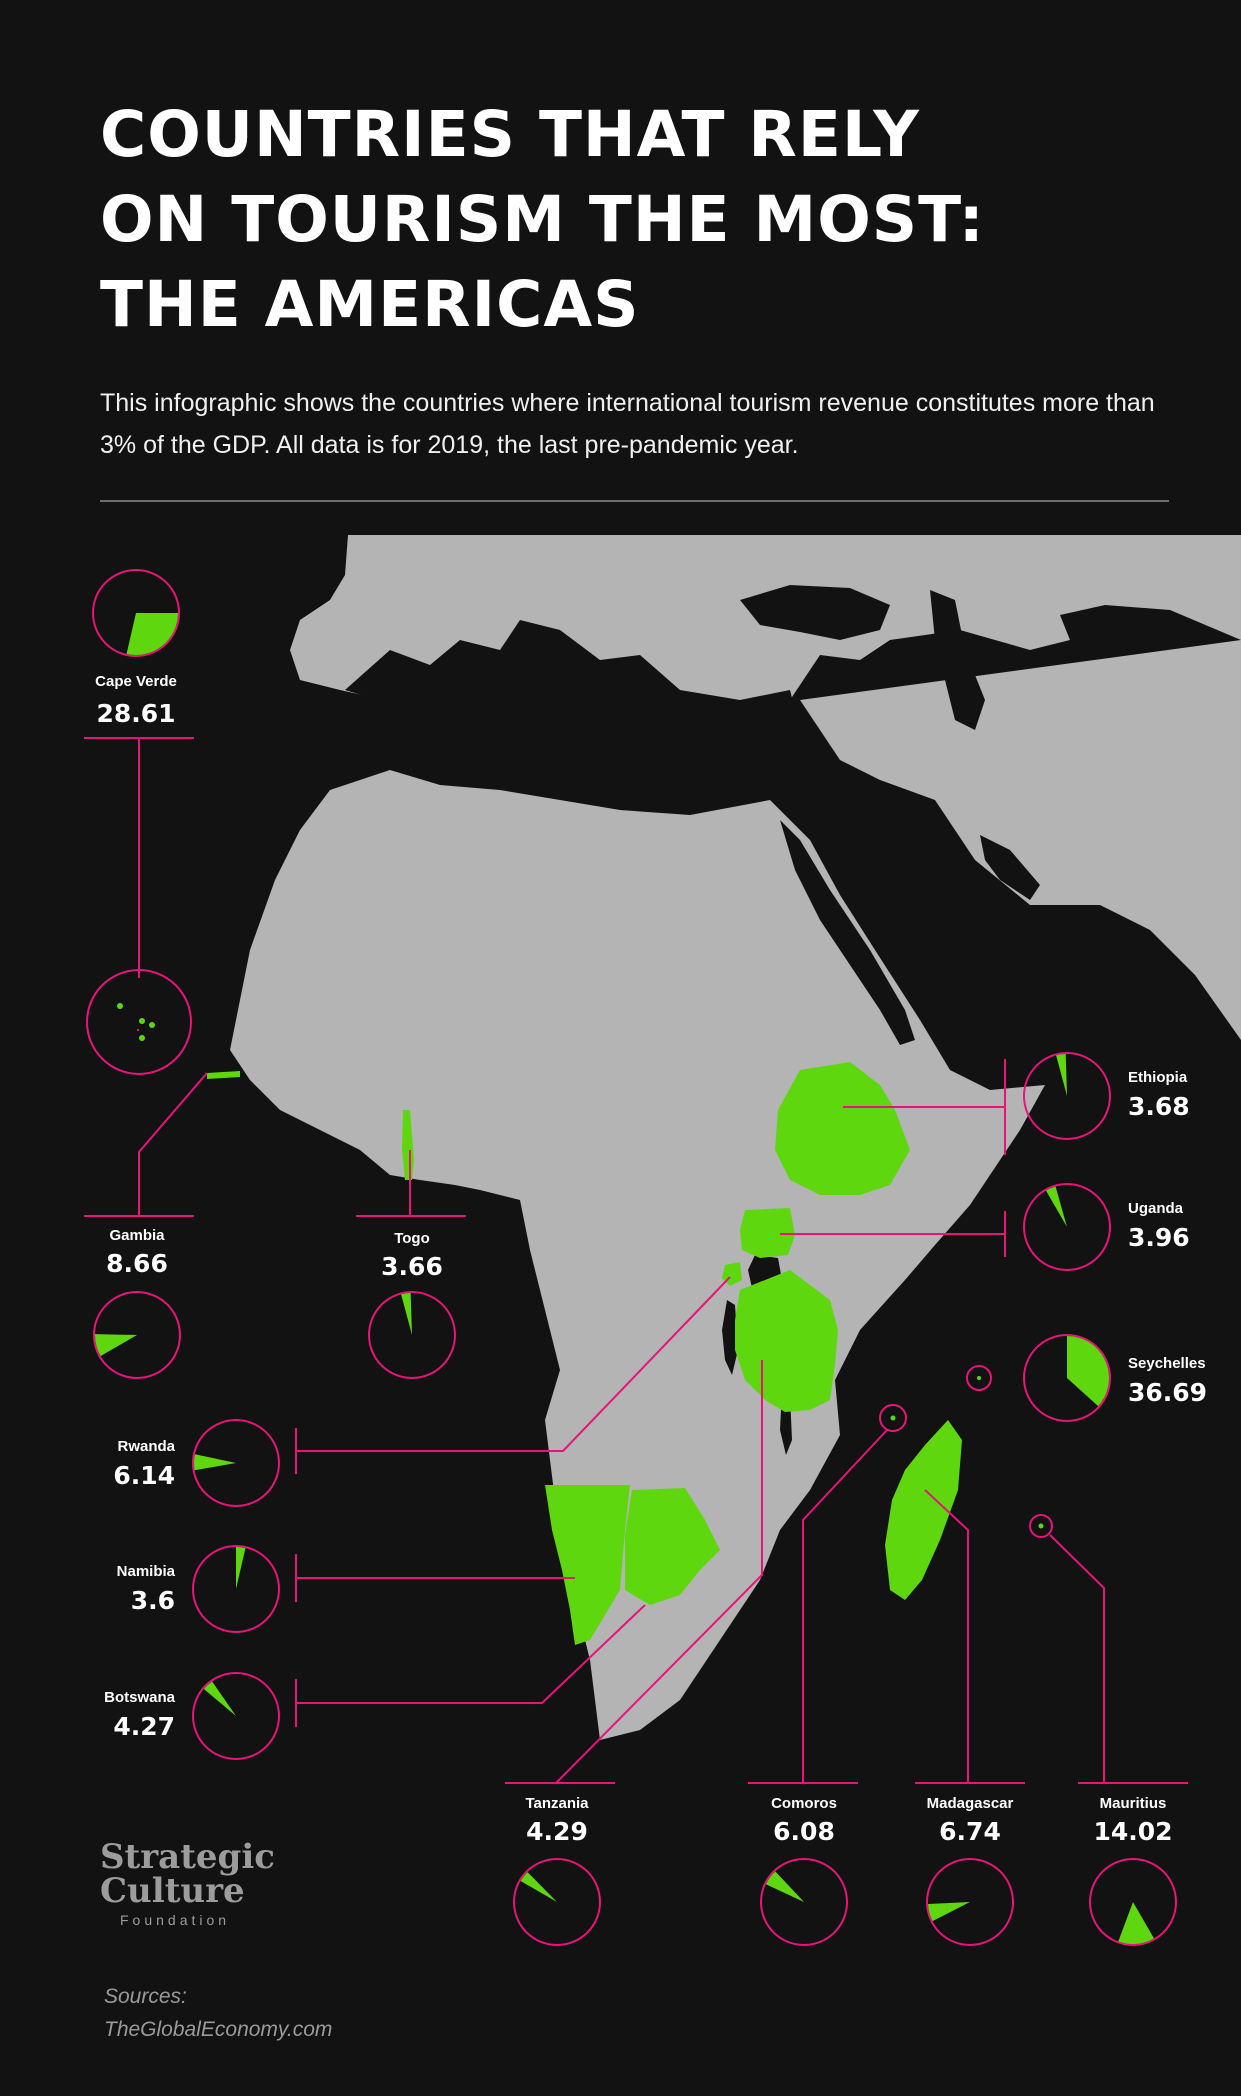 The width and height of the screenshot is (1241, 2096). What do you see at coordinates (784, 1886) in the screenshot?
I see `pie-slice-comoros` at bounding box center [784, 1886].